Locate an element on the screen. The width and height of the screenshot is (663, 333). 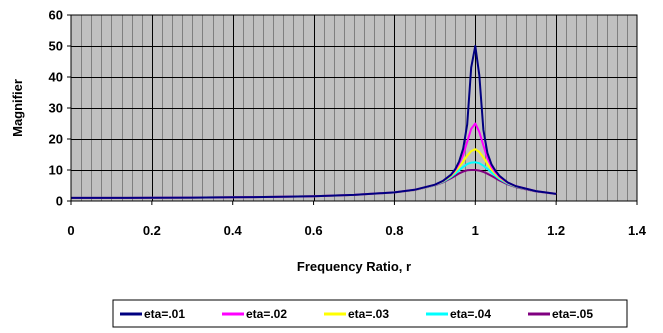
x-tick-label: 1 is located at coordinates (475, 230).